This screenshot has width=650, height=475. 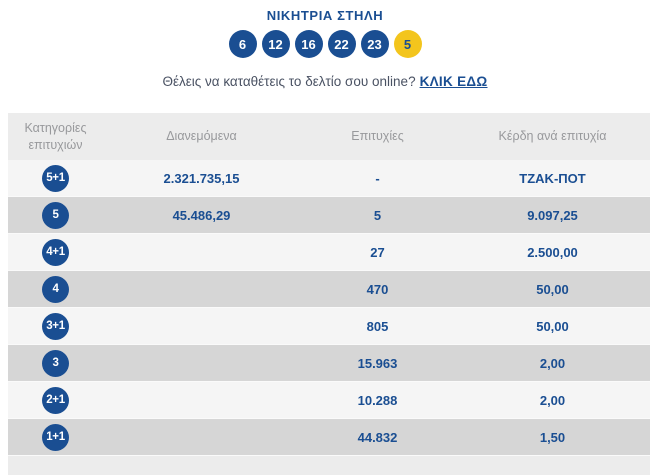 I want to click on category-badge: 4+1, so click(x=55, y=252).